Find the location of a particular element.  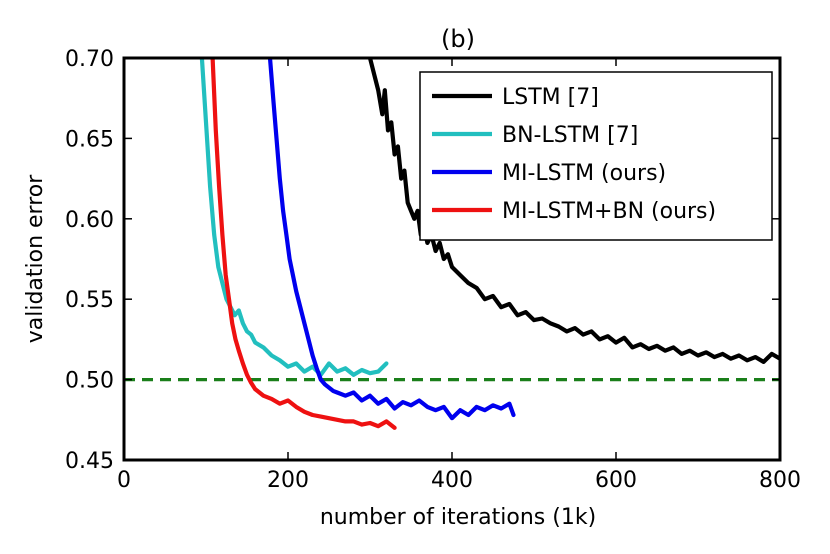

x-tick-label: 800 is located at coordinates (780, 480).